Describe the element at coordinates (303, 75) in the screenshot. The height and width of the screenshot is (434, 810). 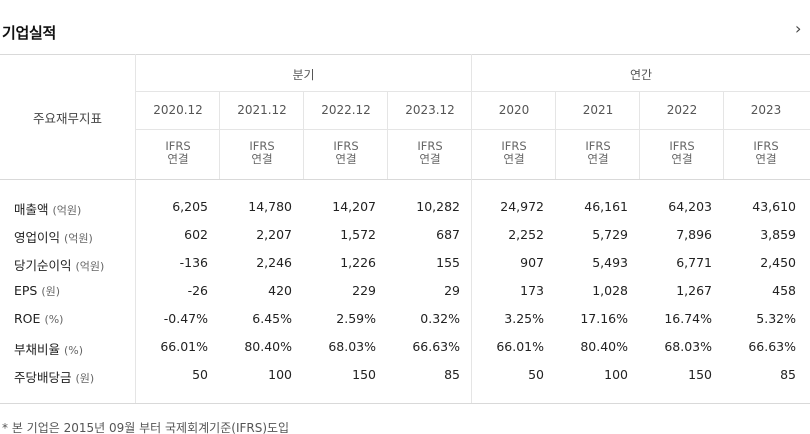
I see `group-header-quarter: 분기` at that location.